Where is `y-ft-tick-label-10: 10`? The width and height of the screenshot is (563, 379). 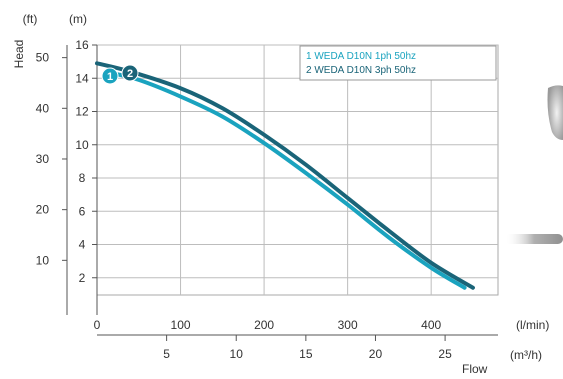
y-ft-tick-label-10: 10 is located at coordinates (43, 260).